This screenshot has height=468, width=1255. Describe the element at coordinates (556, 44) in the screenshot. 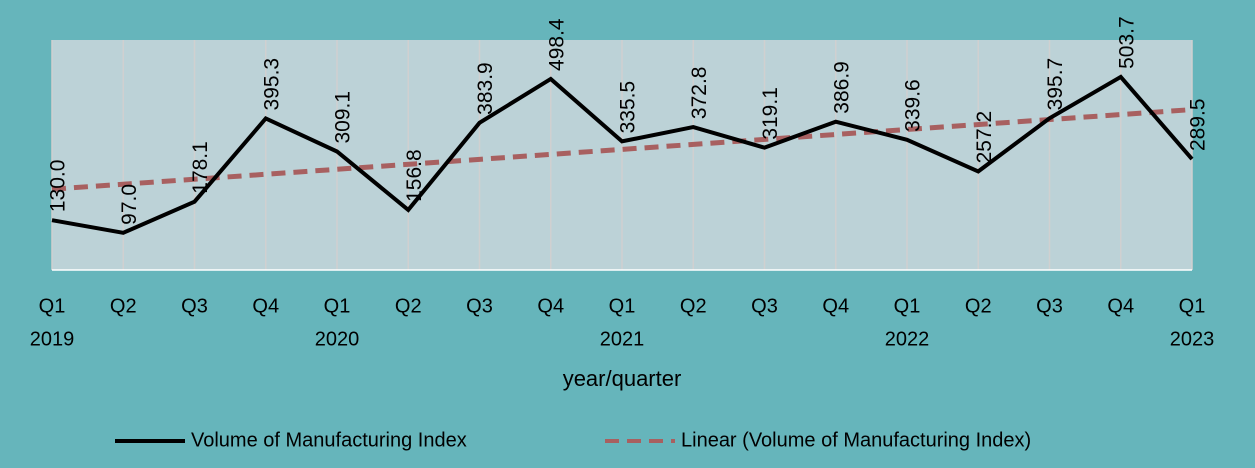

I see `data-label: 498.4` at that location.